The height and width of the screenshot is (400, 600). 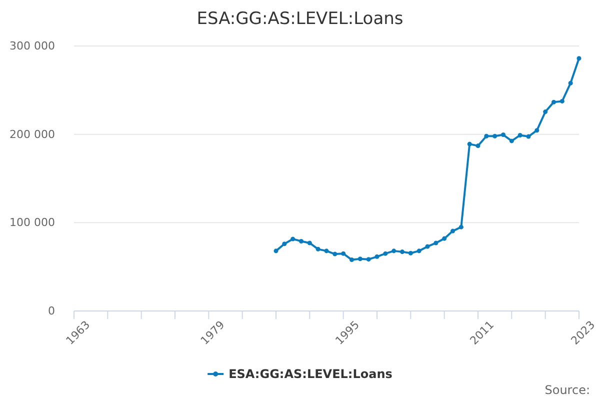 What do you see at coordinates (310, 374) in the screenshot?
I see `legend-label: ESA:GG:AS:LEVEL:Loans` at bounding box center [310, 374].